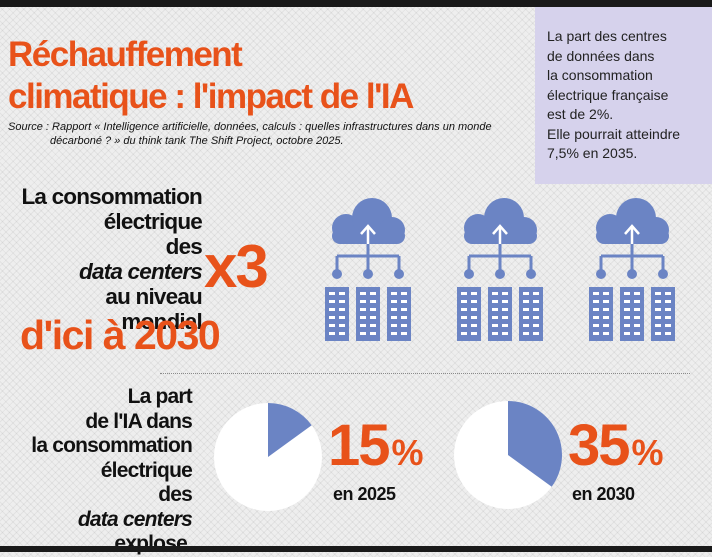  What do you see at coordinates (601, 55) in the screenshot?
I see `note-line: de données dans` at bounding box center [601, 55].